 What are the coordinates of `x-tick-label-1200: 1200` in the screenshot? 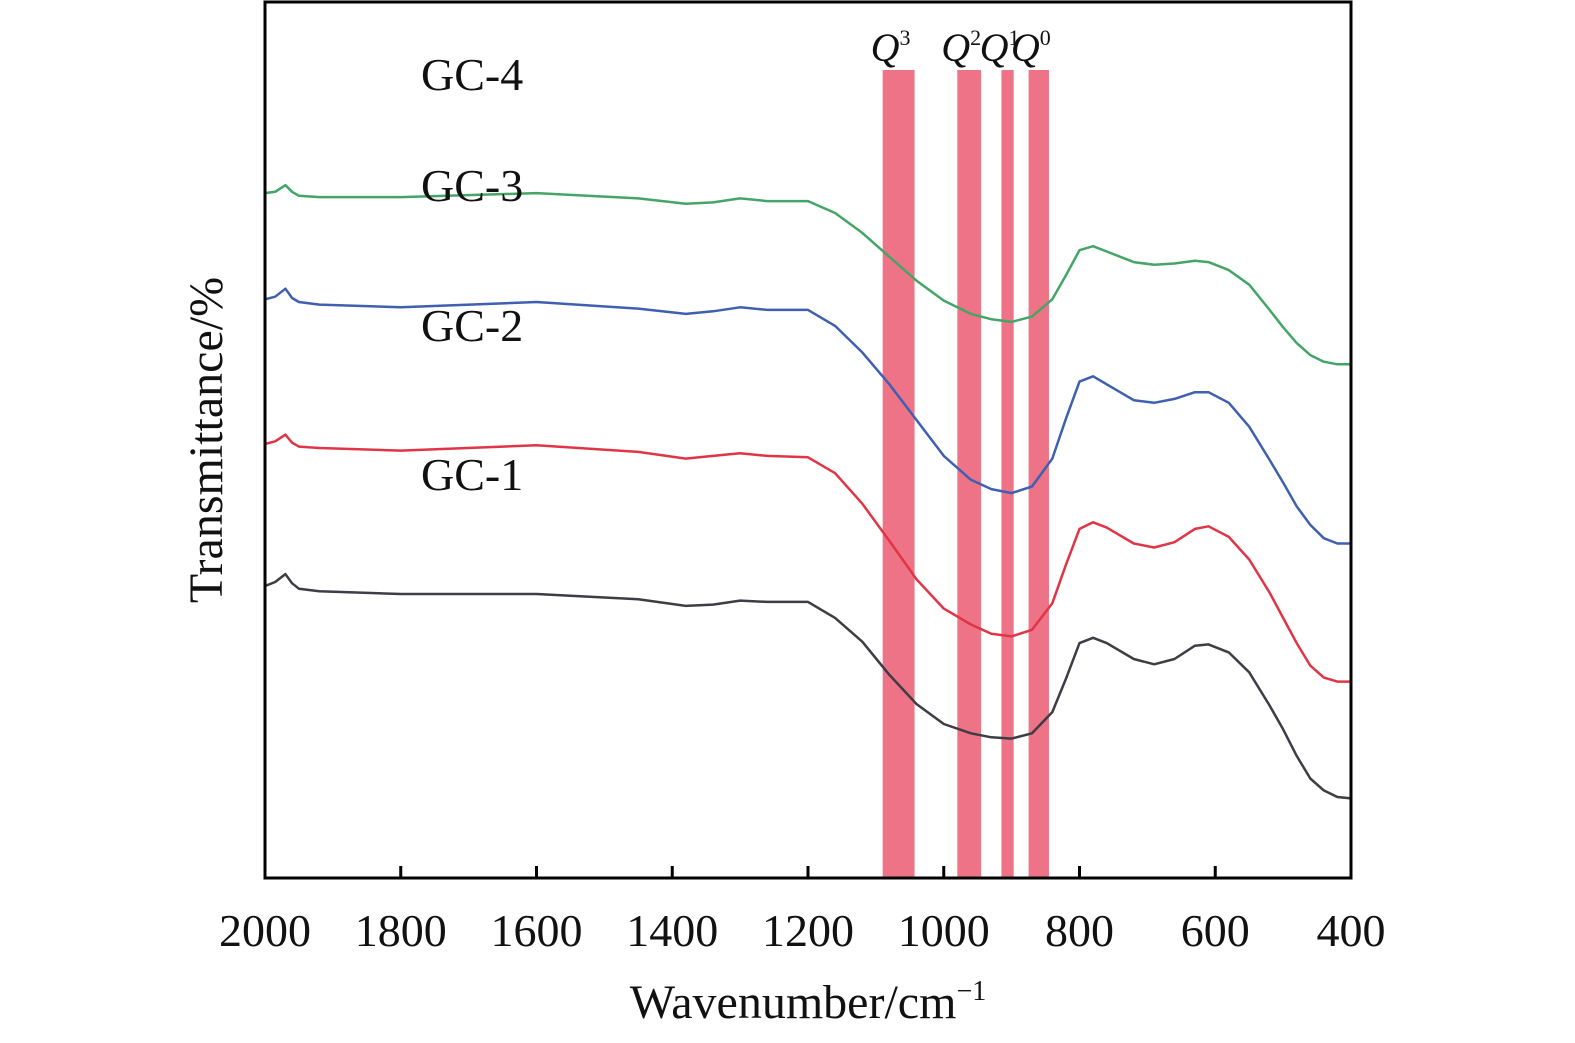 It's located at (808, 930).